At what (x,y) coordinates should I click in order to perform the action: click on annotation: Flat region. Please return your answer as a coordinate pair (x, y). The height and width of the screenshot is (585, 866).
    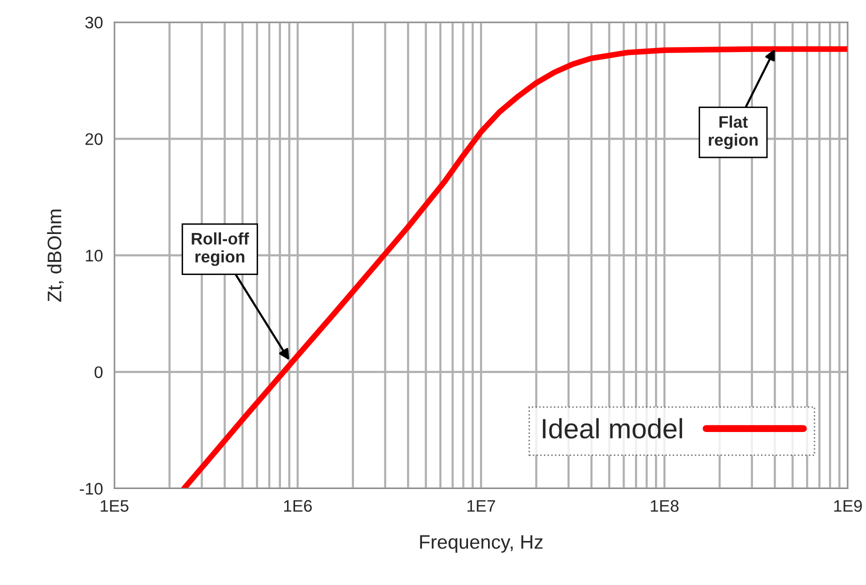
    Looking at the image, I should click on (733, 133).